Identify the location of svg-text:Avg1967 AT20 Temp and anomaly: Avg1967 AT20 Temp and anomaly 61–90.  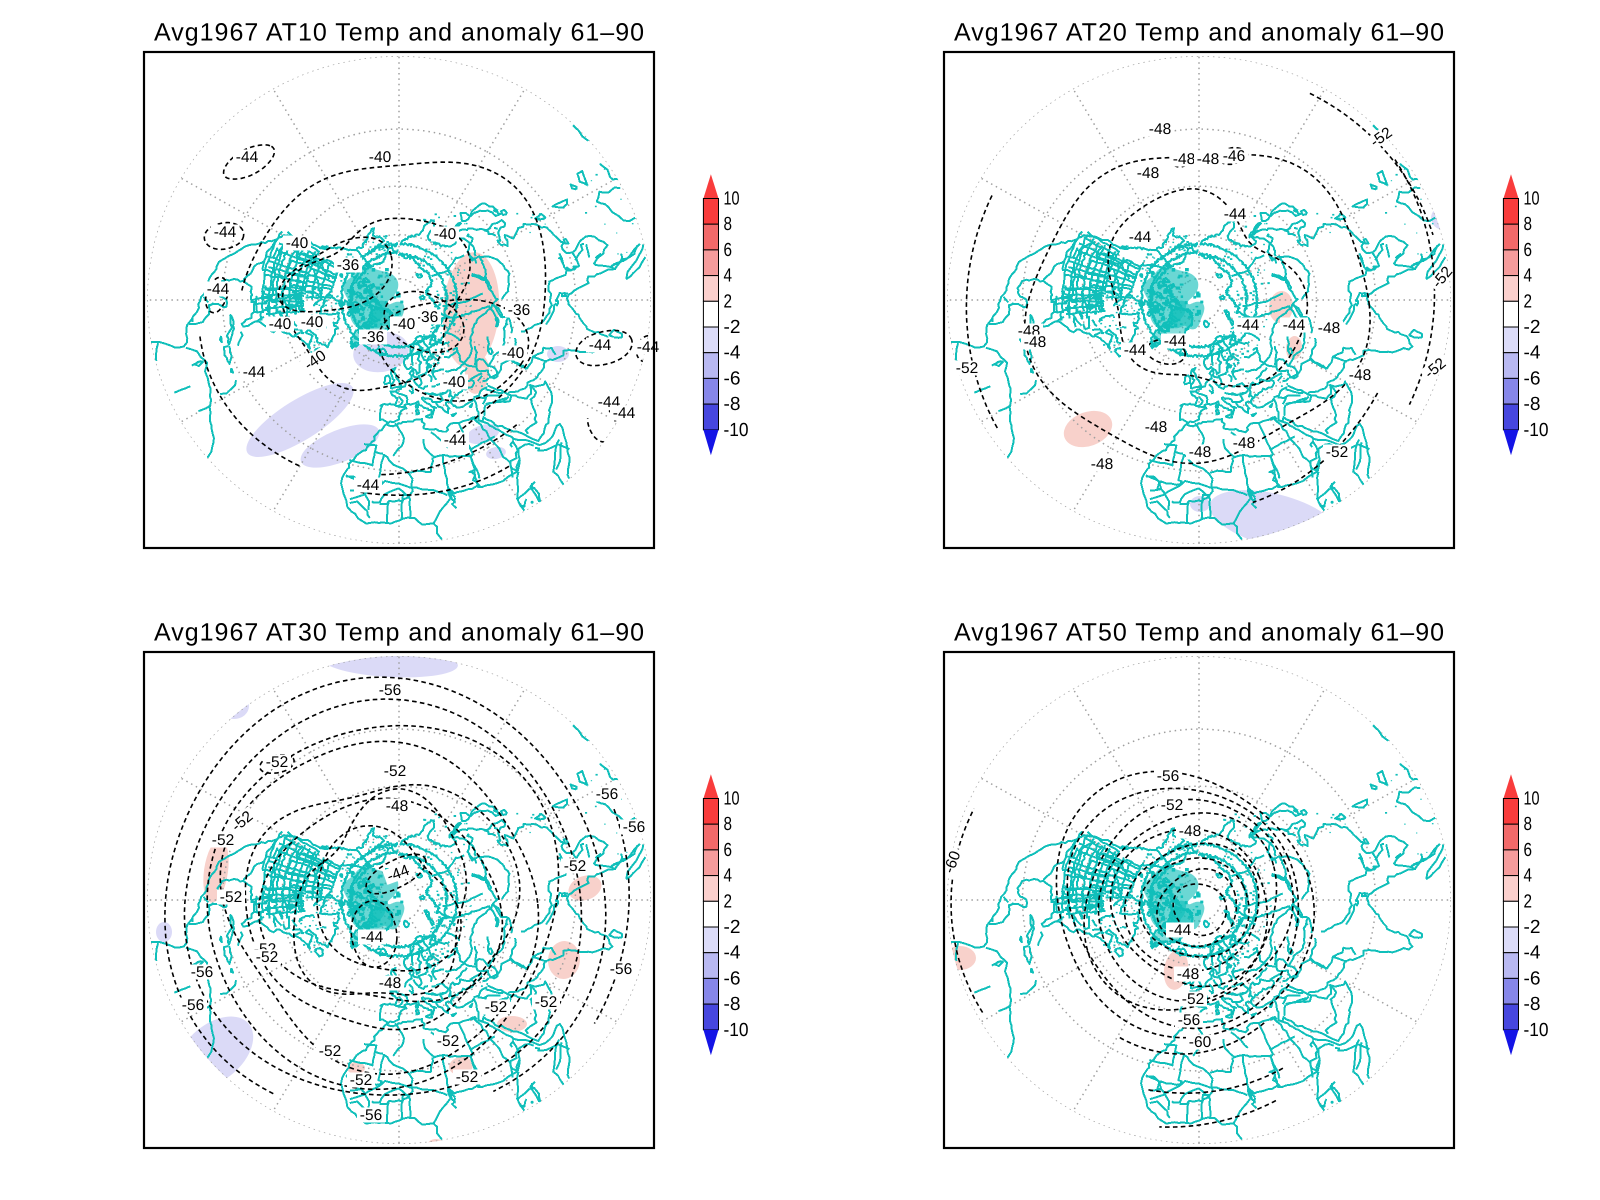
(1199, 33).